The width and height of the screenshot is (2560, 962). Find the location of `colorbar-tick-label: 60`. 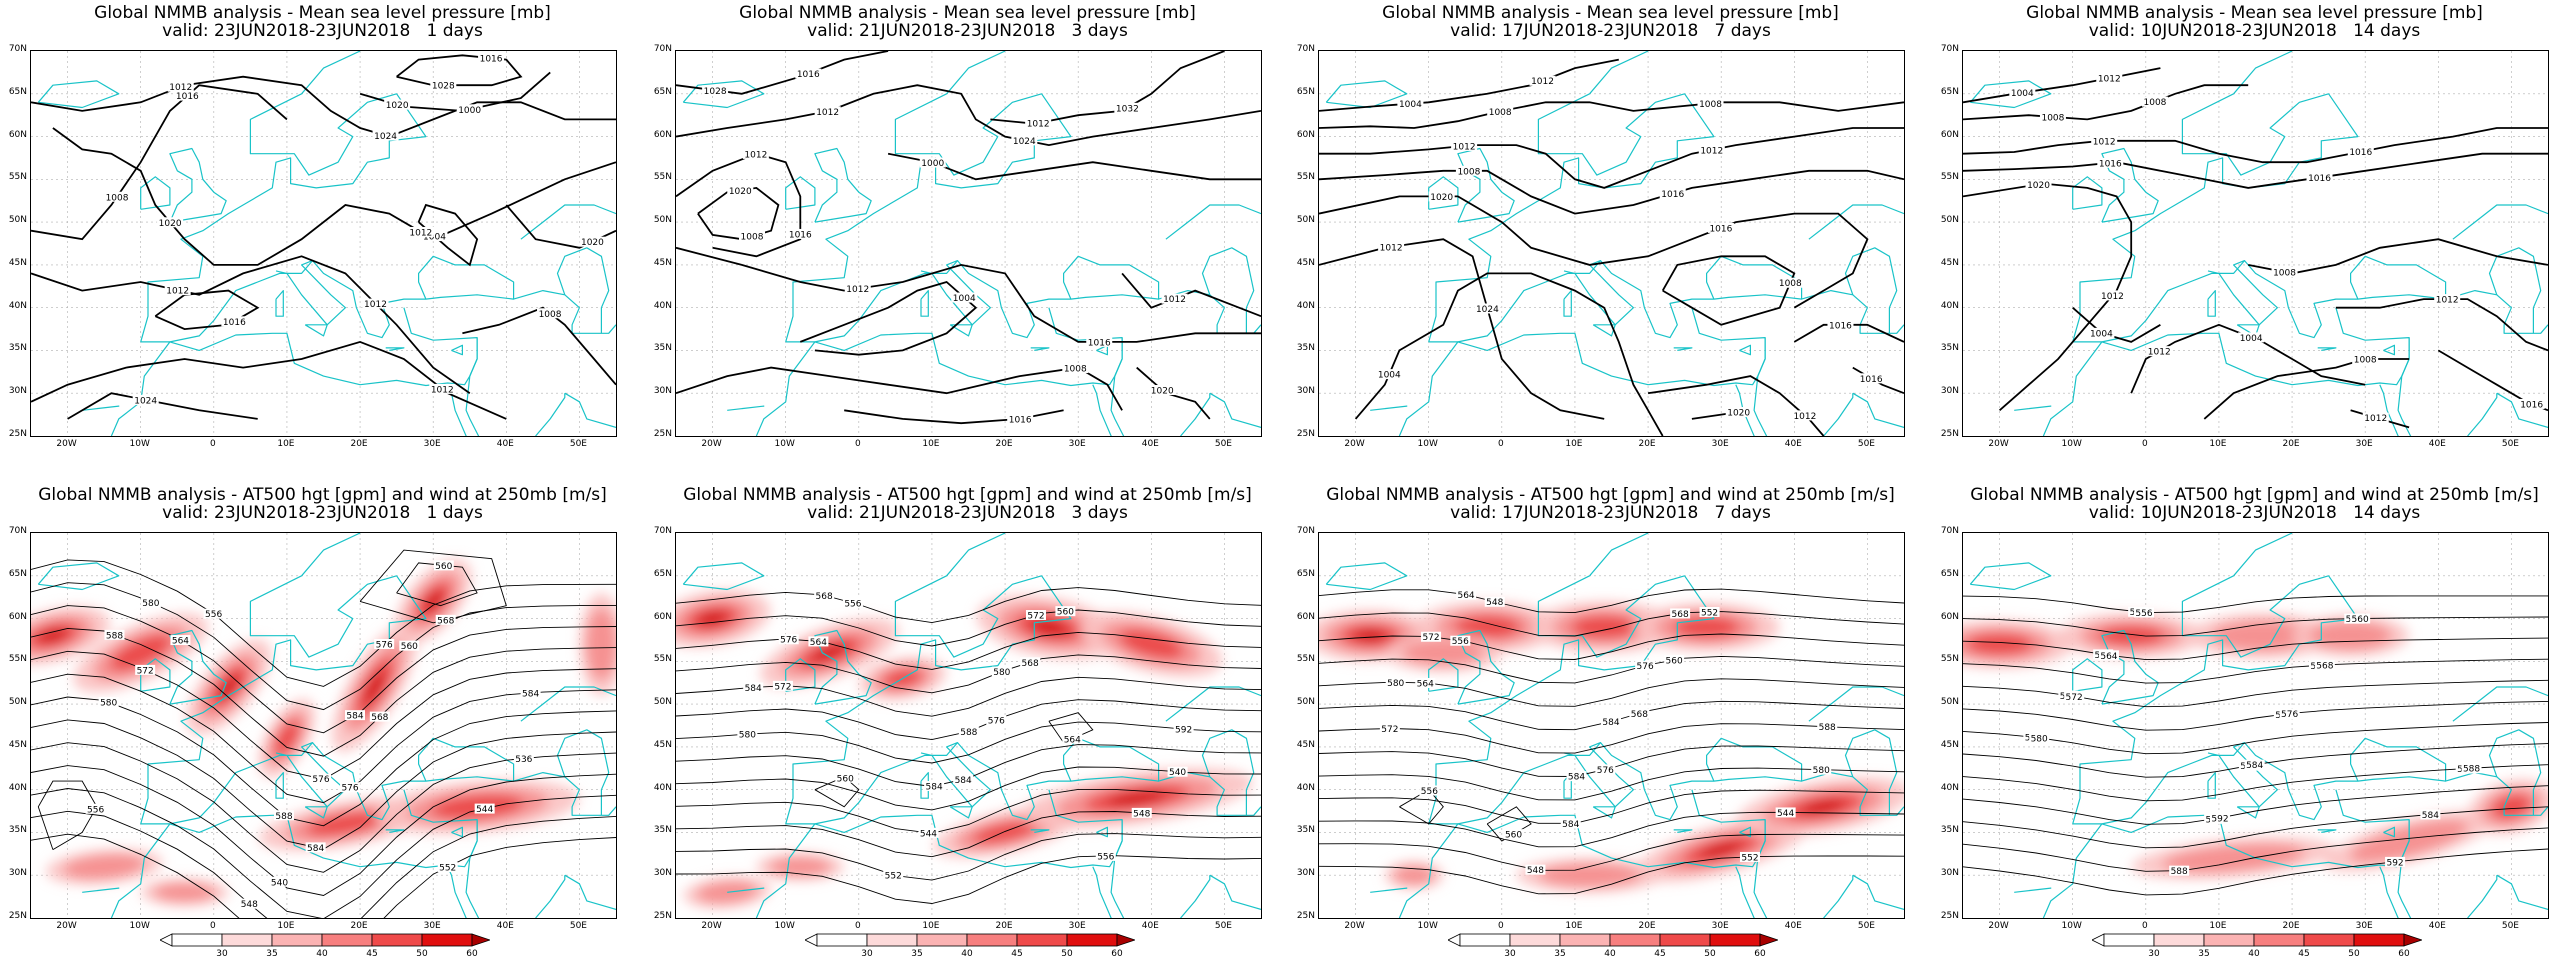

colorbar-tick-label: 60 is located at coordinates (472, 954).